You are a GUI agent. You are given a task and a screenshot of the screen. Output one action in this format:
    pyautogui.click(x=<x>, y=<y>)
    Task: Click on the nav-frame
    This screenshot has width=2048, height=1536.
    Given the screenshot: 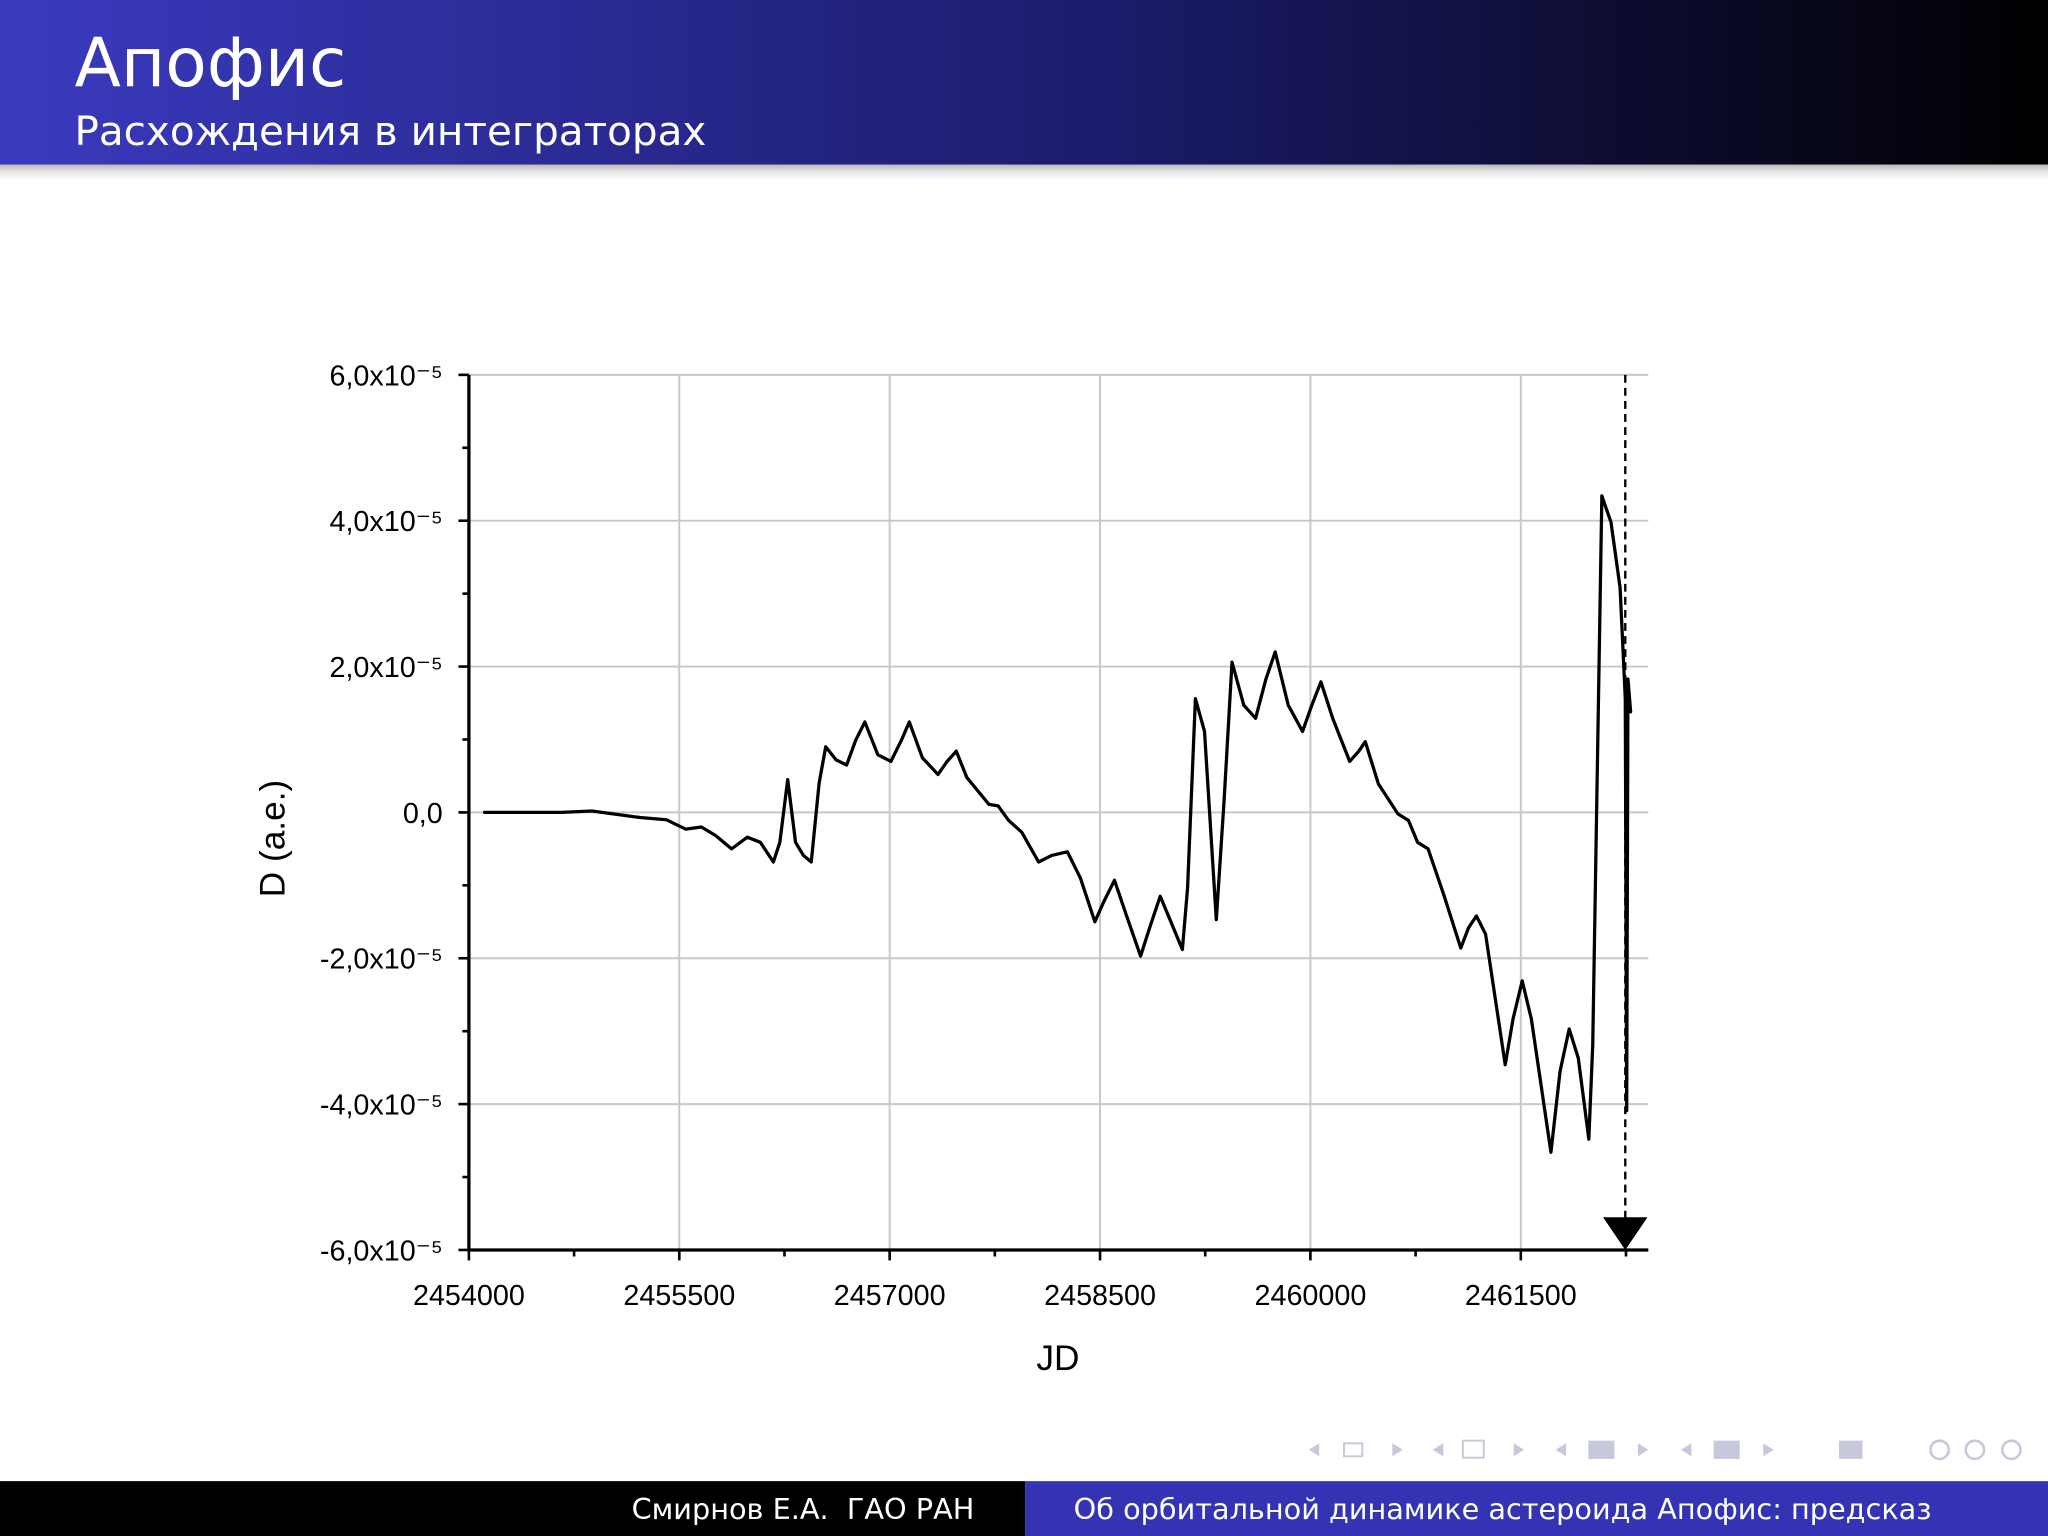 What is the action you would take?
    pyautogui.click(x=1353, y=1450)
    